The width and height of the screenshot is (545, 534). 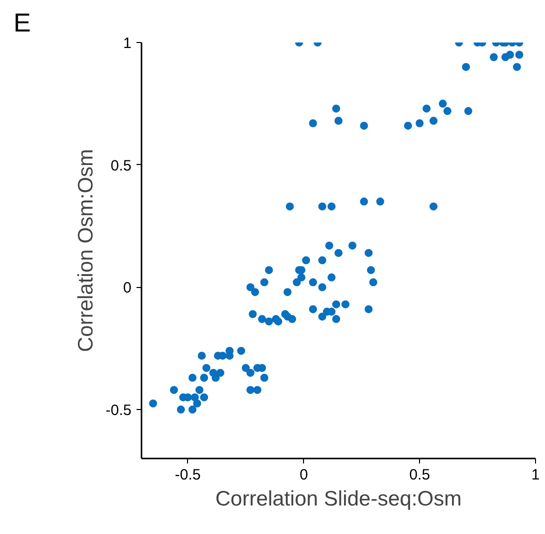 What do you see at coordinates (119, 411) in the screenshot?
I see `y-tick-label: -0.5` at bounding box center [119, 411].